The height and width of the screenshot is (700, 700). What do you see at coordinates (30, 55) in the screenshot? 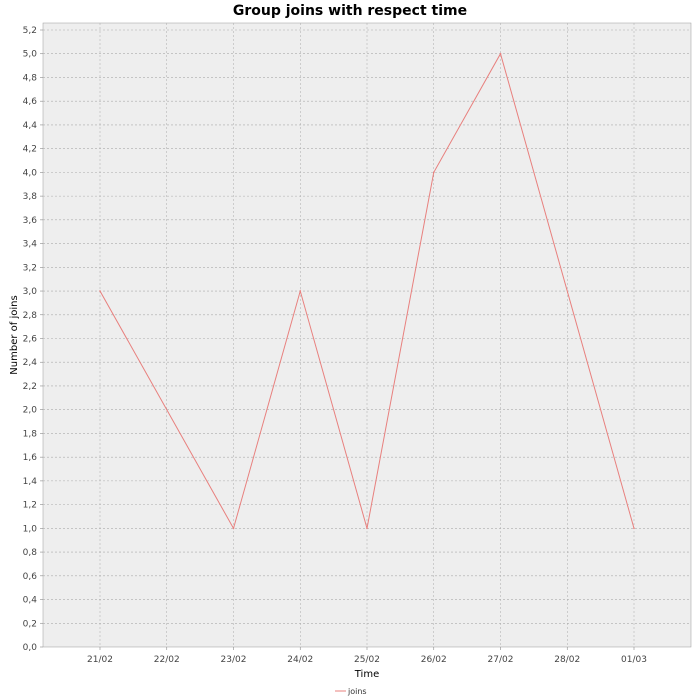
I see `y-tick-label: 5,0` at bounding box center [30, 55].